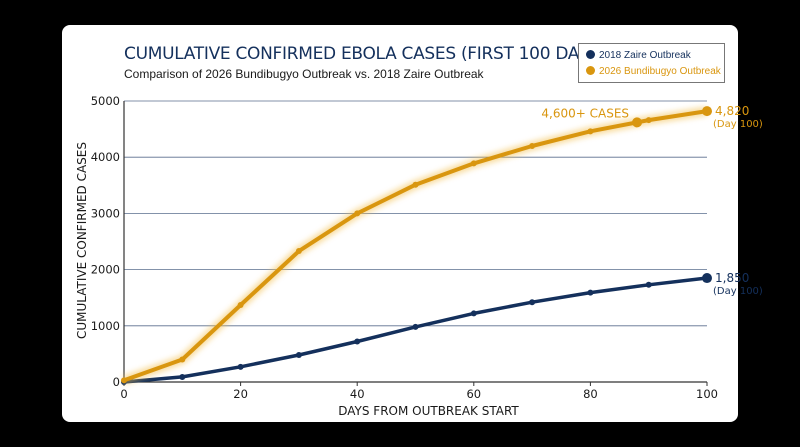 Image resolution: width=800 pixels, height=447 pixels. What do you see at coordinates (116, 382) in the screenshot?
I see `y-tick-label: 0` at bounding box center [116, 382].